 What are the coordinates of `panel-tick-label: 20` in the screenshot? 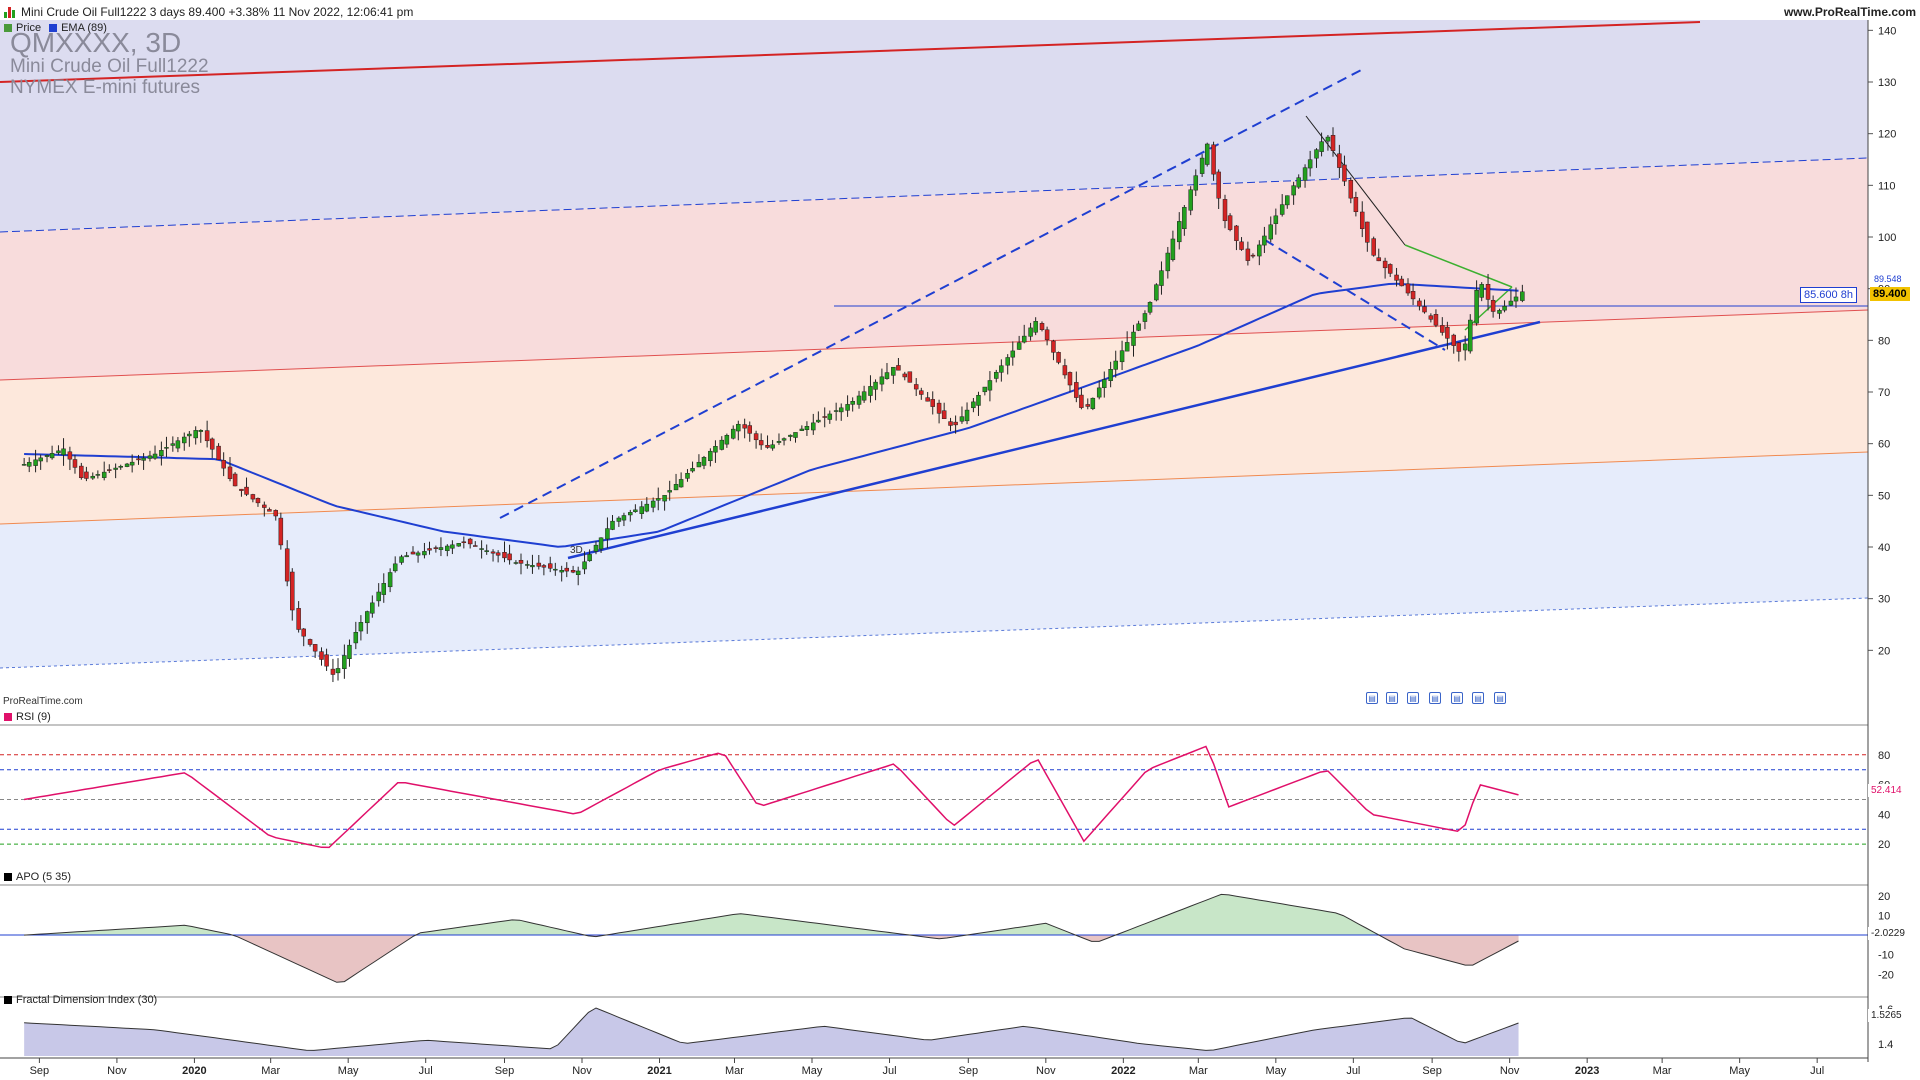 It's located at (1884, 845).